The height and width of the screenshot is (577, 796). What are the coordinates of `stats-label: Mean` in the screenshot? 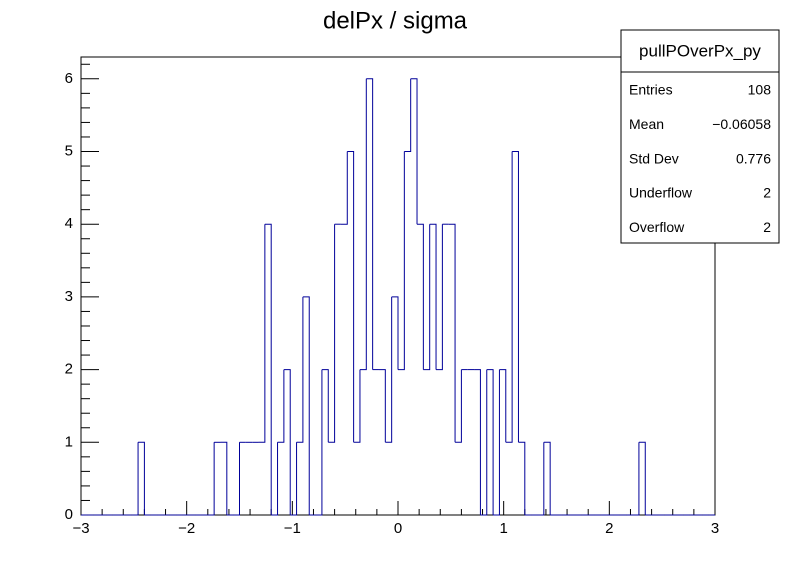 It's located at (646, 124).